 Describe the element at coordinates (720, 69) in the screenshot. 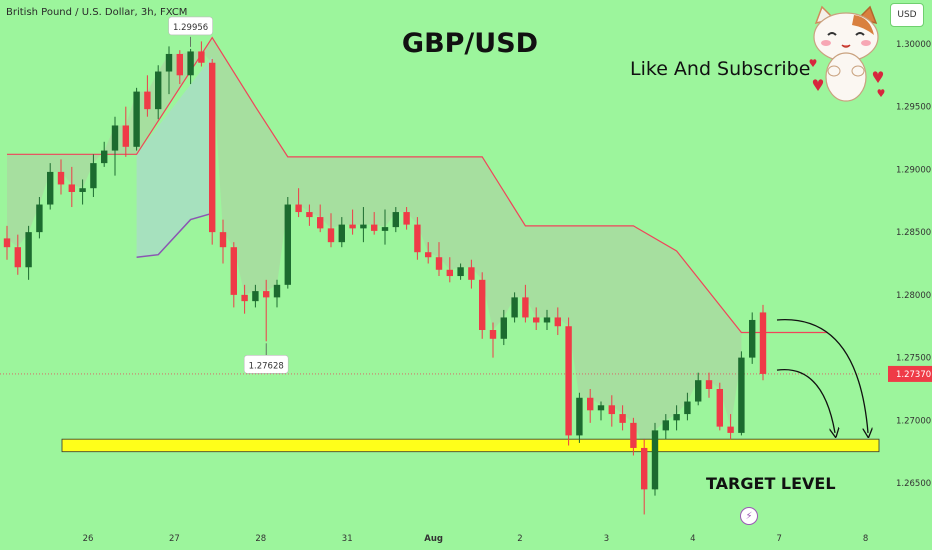

I see `subscribe-text: Like And Subscribe` at that location.